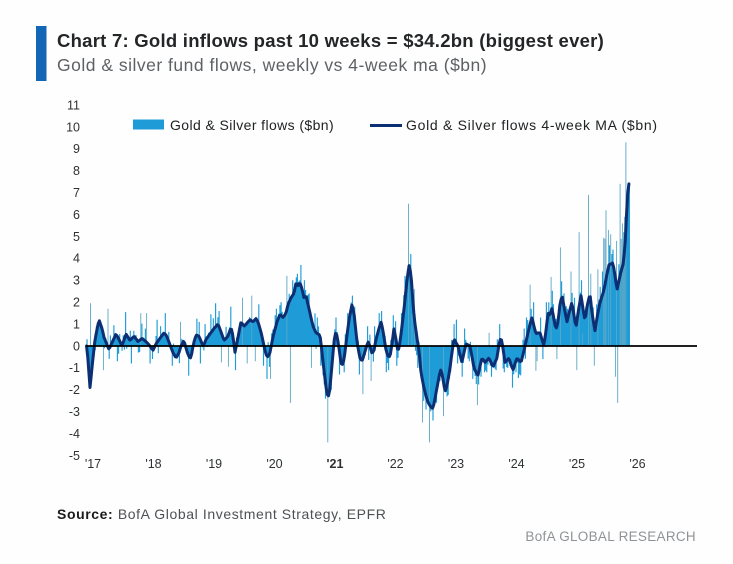  I want to click on svg-text: '21, so click(335, 464).